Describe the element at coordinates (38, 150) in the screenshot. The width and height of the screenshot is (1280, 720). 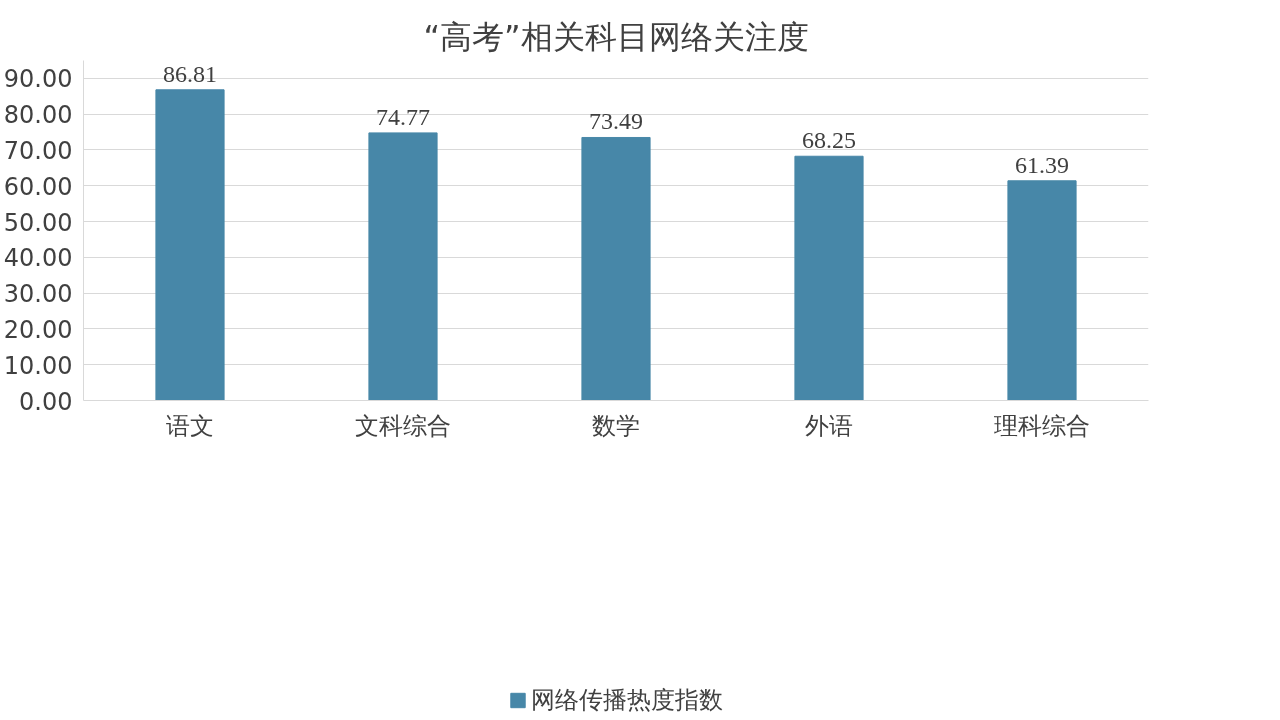
I see `y-tick-label: 70.00` at that location.